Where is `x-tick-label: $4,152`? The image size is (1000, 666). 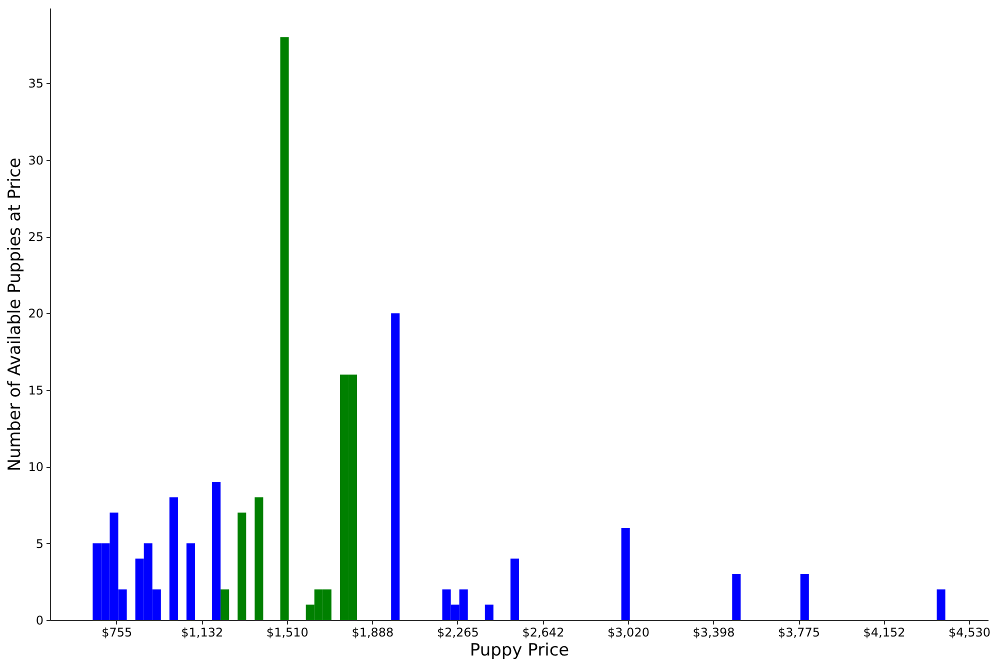
x-tick-label: $4,152 is located at coordinates (884, 633).